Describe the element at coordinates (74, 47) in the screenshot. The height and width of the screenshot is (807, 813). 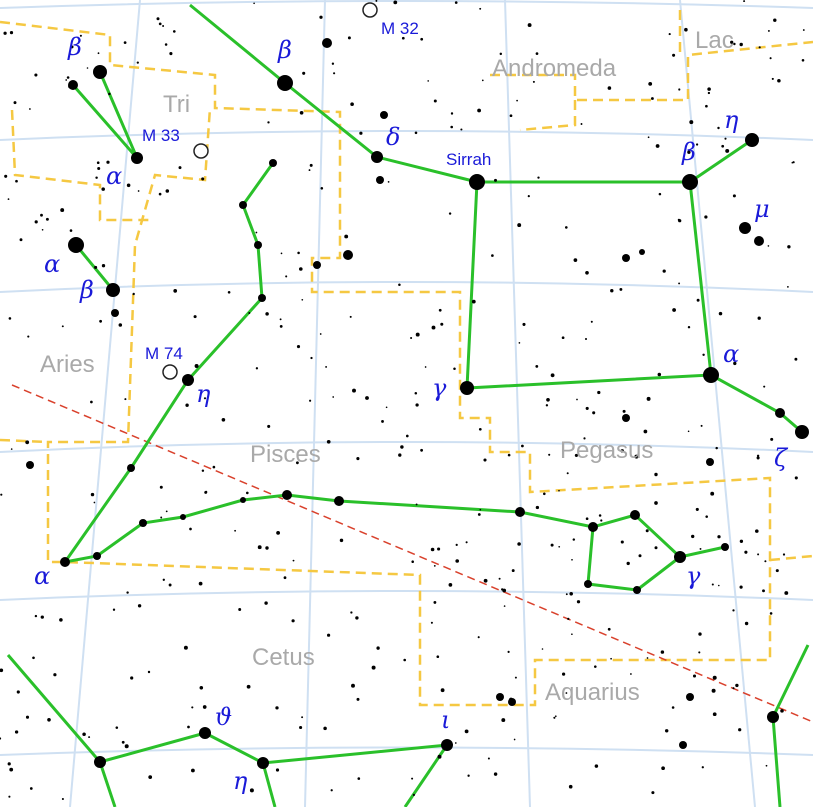
I see `star-label: β` at that location.